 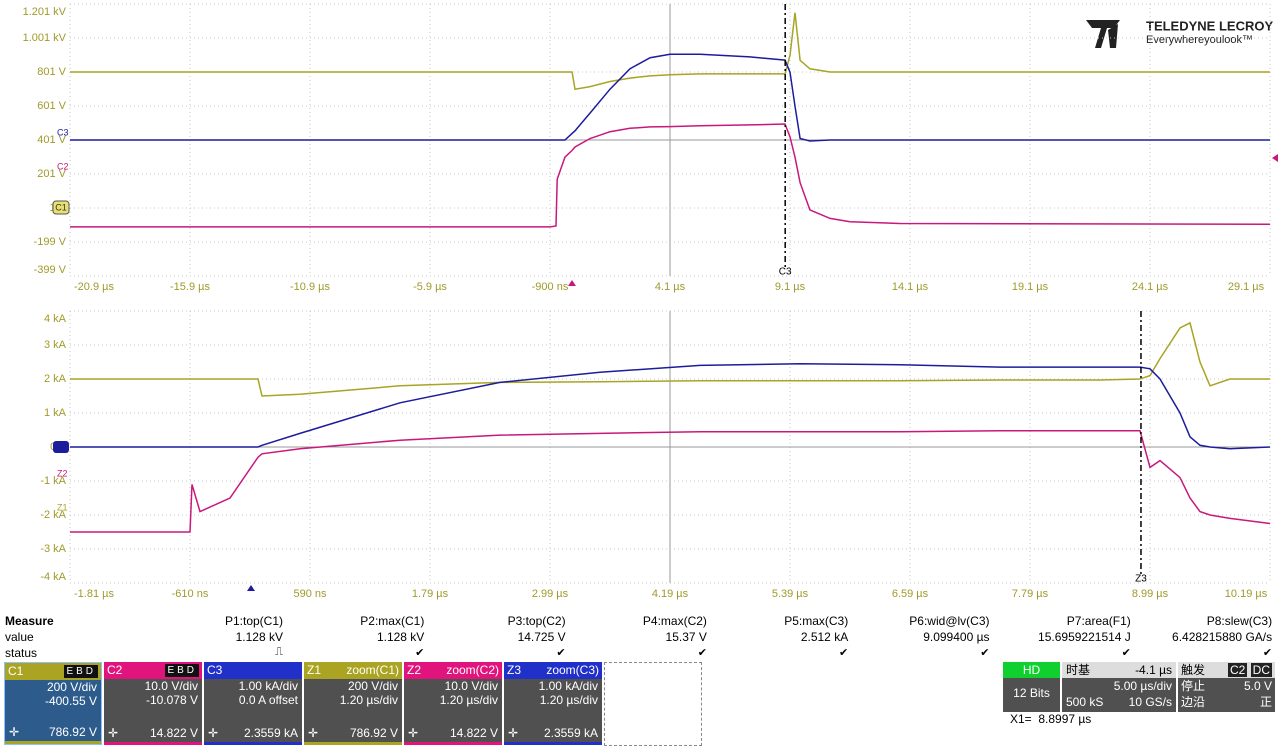 What do you see at coordinates (816, 621) in the screenshot?
I see `measure-name: P5:max(C3)` at bounding box center [816, 621].